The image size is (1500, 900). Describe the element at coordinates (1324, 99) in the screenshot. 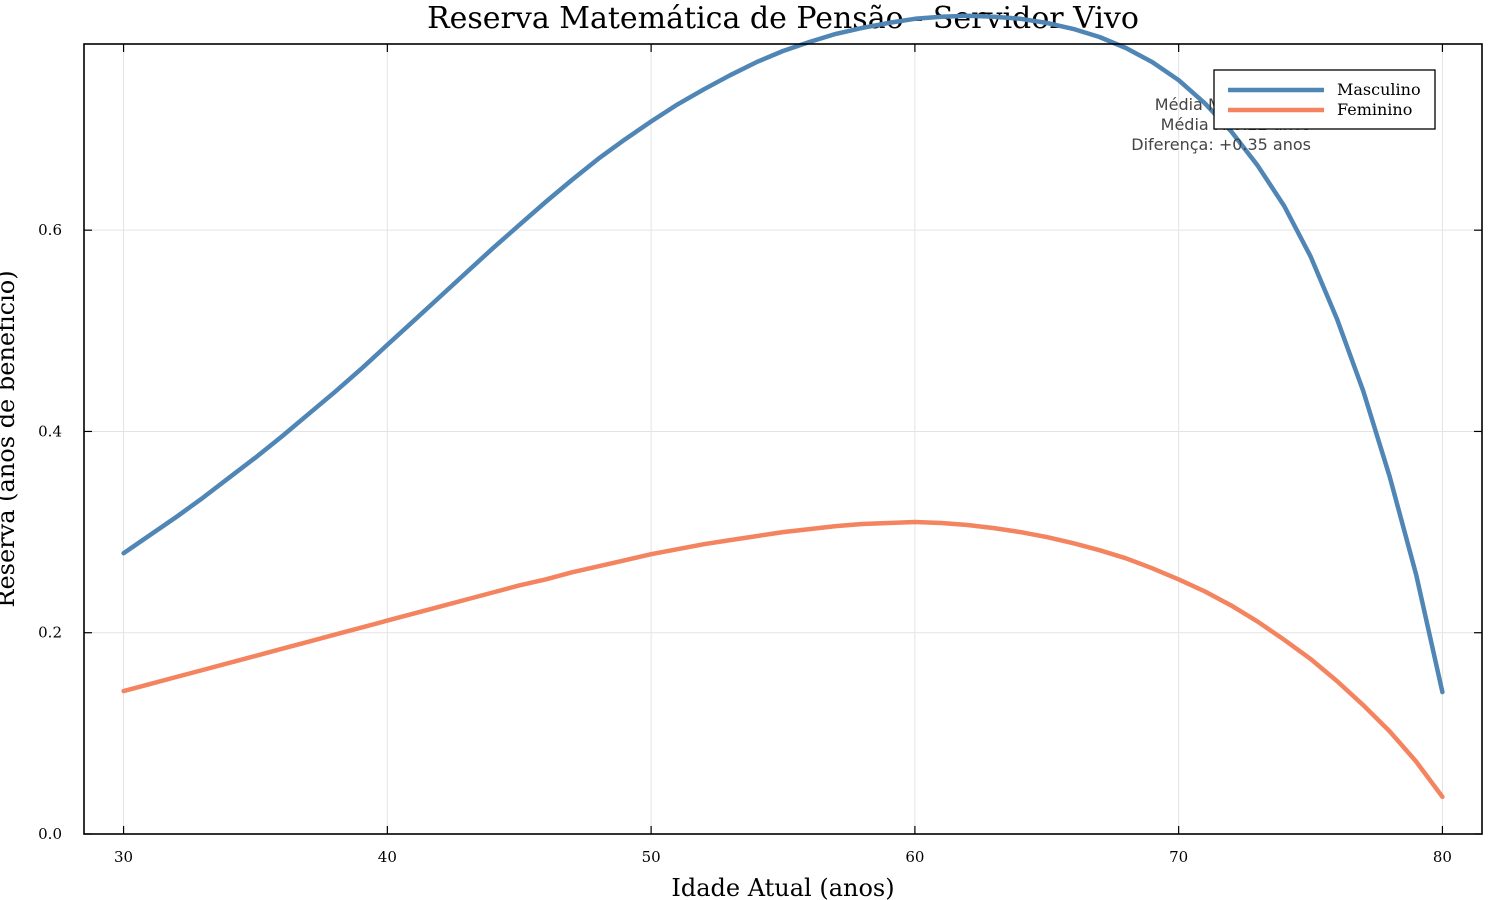

I see `legend-box` at that location.